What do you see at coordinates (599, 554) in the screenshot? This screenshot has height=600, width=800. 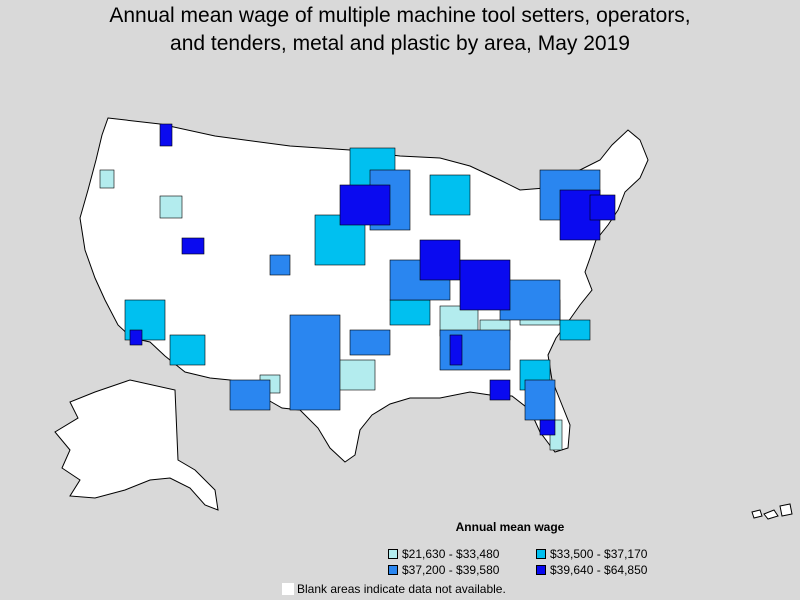 I see `legend-label-2: $33,500 - $37,170` at bounding box center [599, 554].